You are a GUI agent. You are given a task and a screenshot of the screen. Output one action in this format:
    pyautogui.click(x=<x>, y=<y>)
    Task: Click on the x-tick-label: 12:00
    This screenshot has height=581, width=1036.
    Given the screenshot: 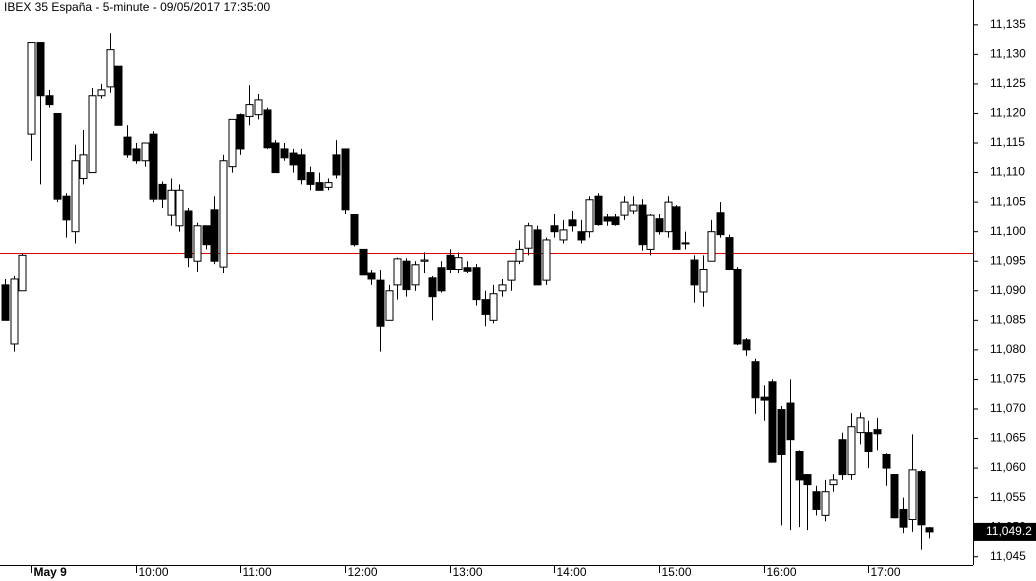 What is the action you would take?
    pyautogui.click(x=363, y=572)
    